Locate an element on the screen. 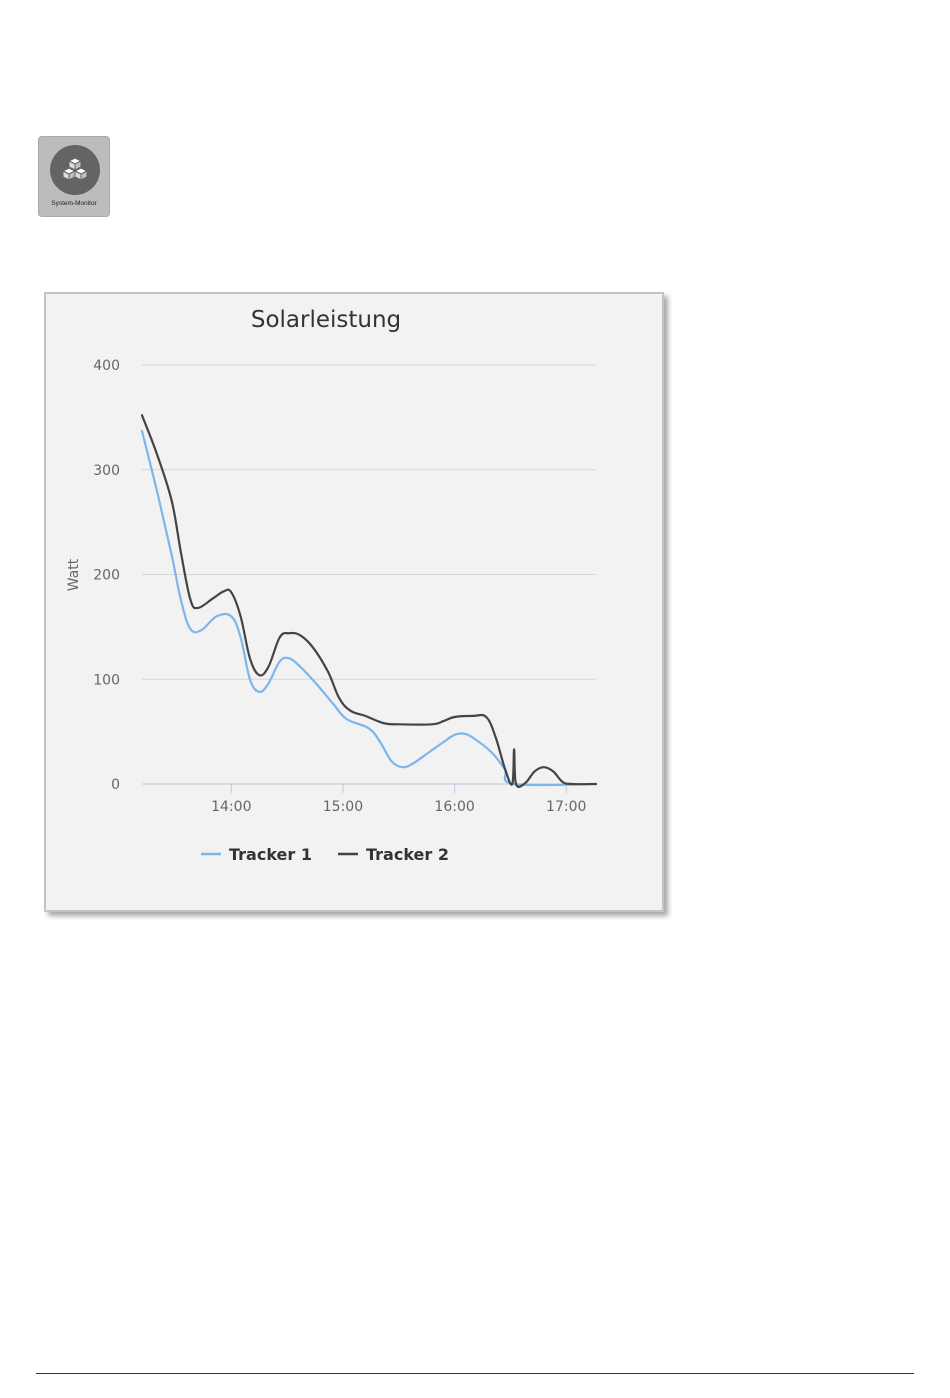 The width and height of the screenshot is (950, 1398). legend: Tracker 1 Tracker 2 is located at coordinates (325, 854).